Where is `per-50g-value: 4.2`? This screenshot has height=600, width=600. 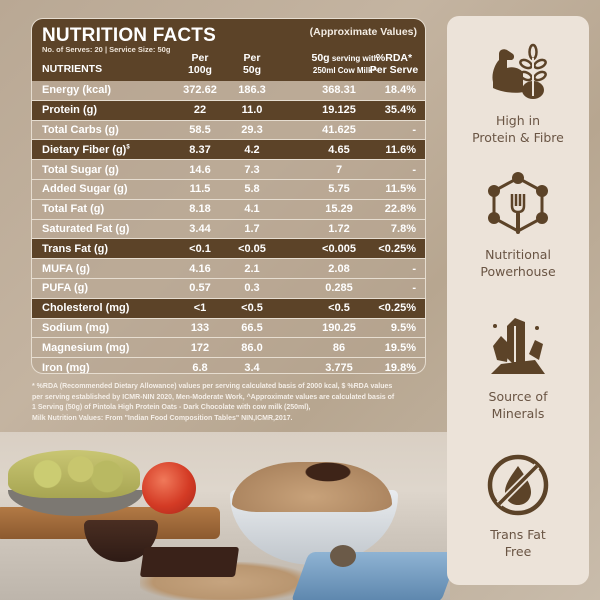 per-50g-value: 4.2 is located at coordinates (252, 149).